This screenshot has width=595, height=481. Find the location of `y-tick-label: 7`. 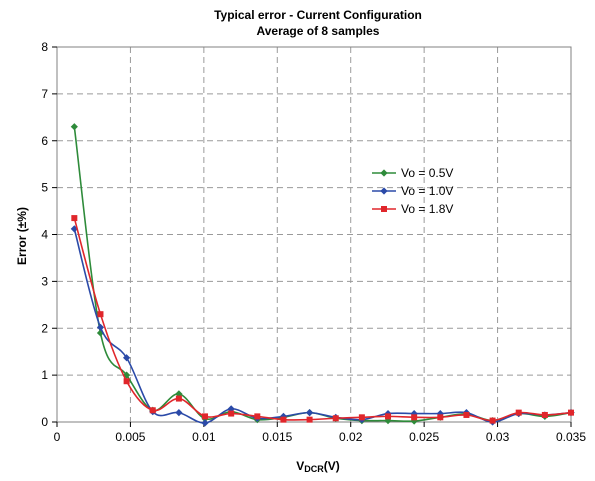

y-tick-label: 7 is located at coordinates (44, 94).